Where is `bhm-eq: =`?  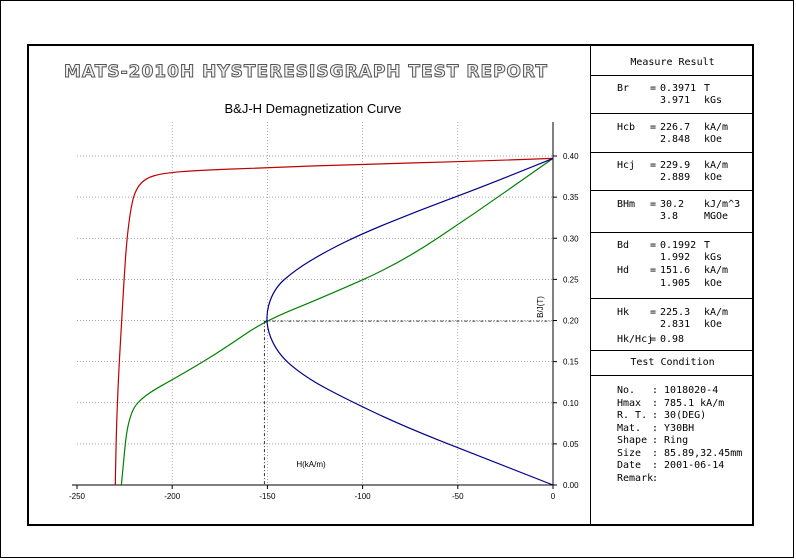 bhm-eq: = is located at coordinates (653, 204).